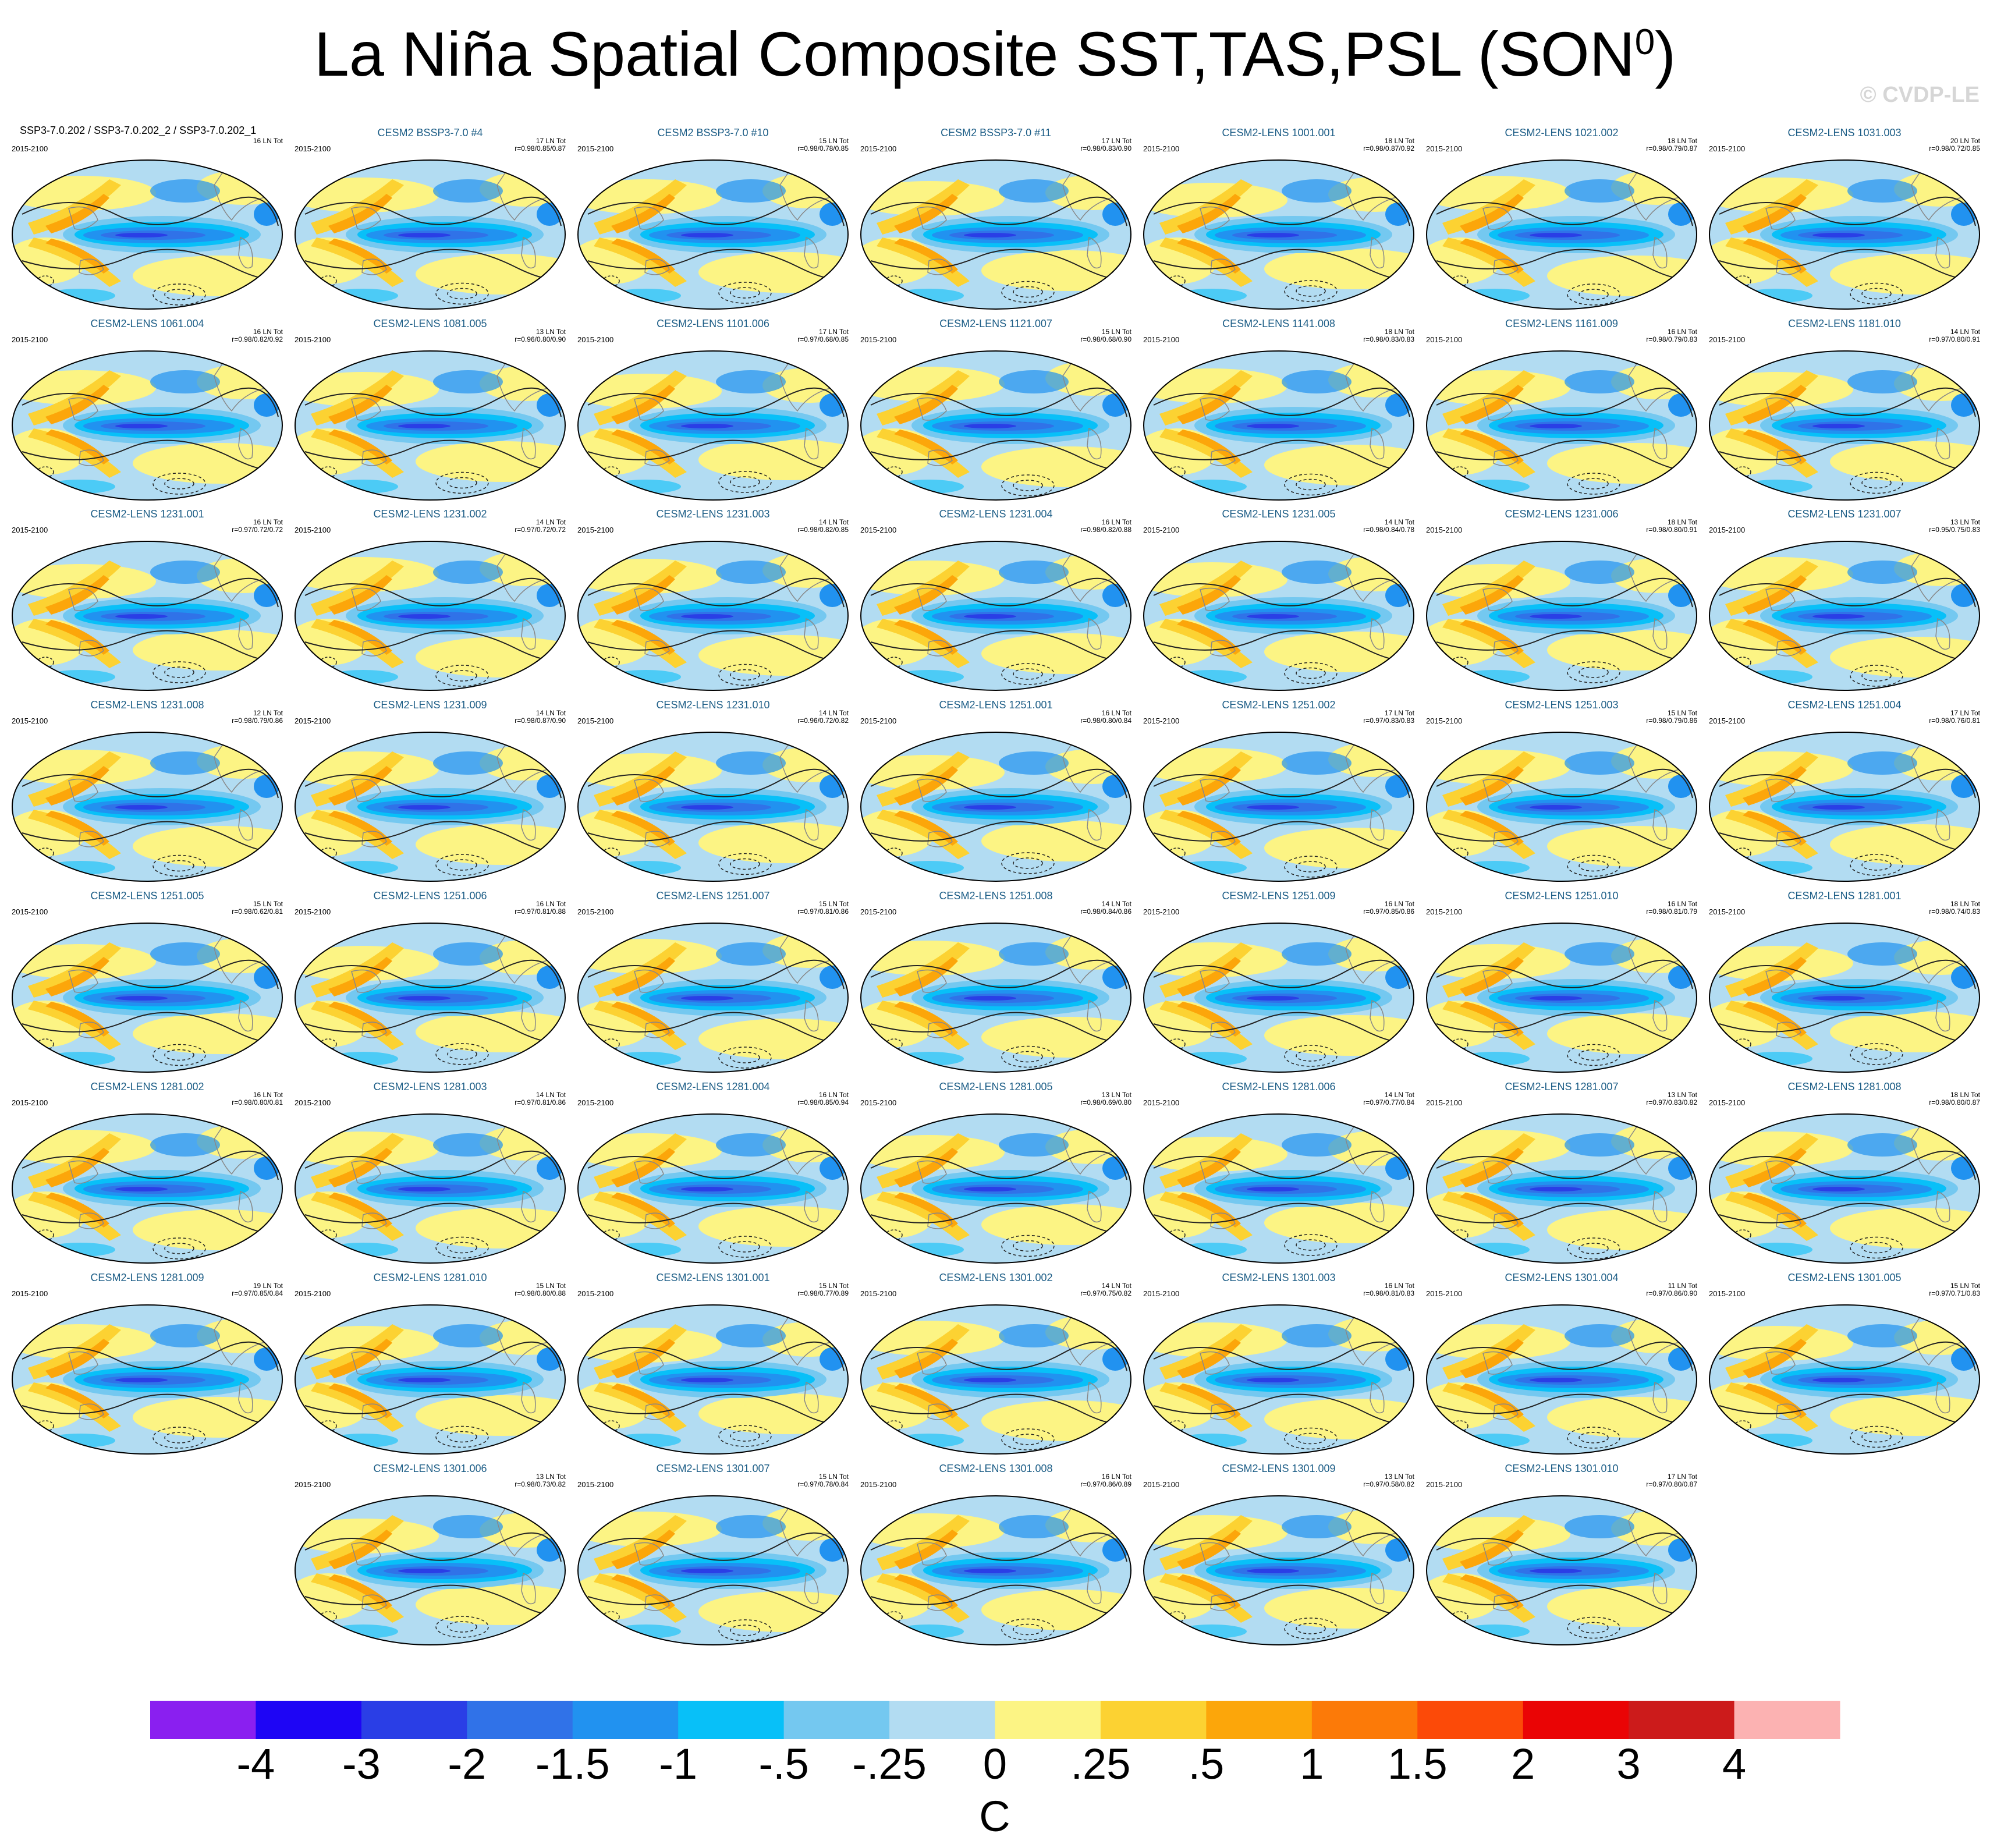 Image resolution: width=1990 pixels, height=1848 pixels. What do you see at coordinates (258, 1293) in the screenshot?
I see `panel-stats: r=0.97/0.85/0.84` at bounding box center [258, 1293].